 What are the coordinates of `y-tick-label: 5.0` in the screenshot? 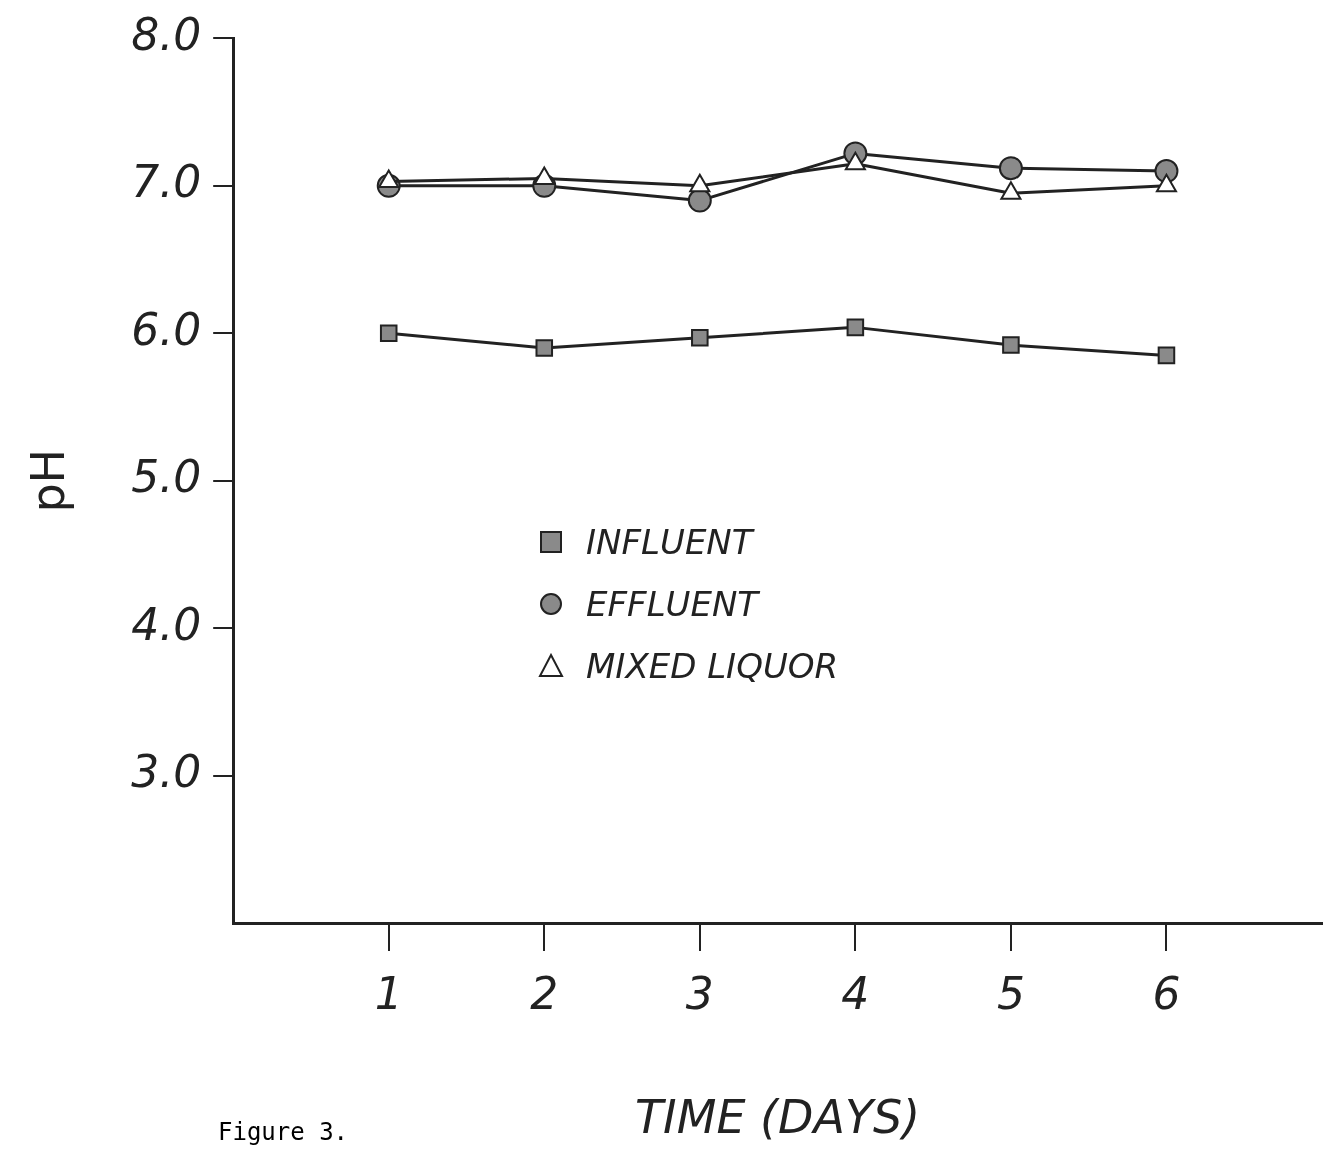 It's located at (166, 477).